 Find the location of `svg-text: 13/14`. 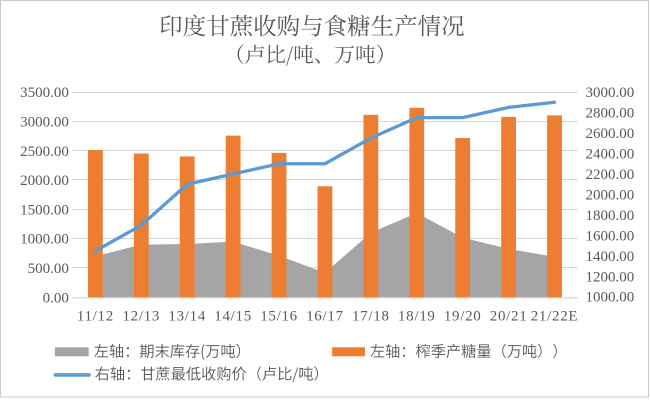

svg-text: 13/14 is located at coordinates (187, 317).